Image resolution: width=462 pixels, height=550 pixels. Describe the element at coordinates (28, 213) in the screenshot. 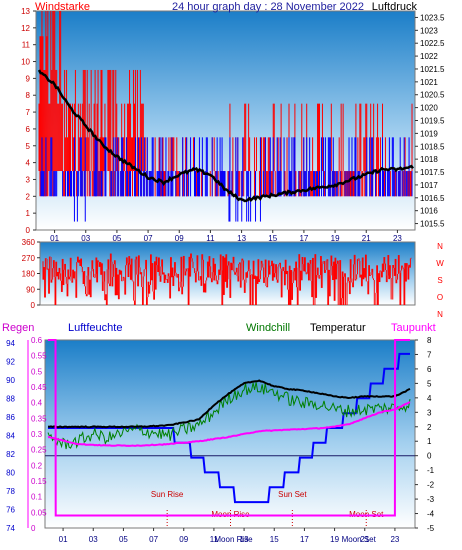

I see `windstarke-tick-label: 1` at that location.